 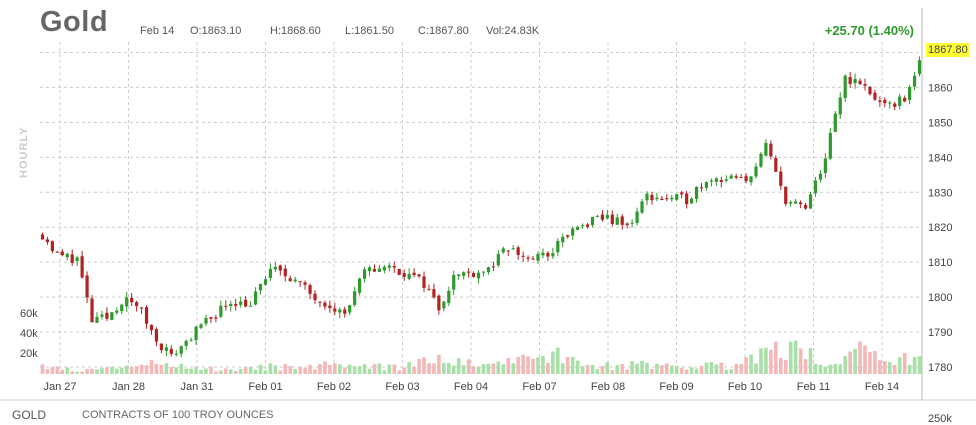 I want to click on volume-value: Vol:24.83K, so click(x=513, y=31).